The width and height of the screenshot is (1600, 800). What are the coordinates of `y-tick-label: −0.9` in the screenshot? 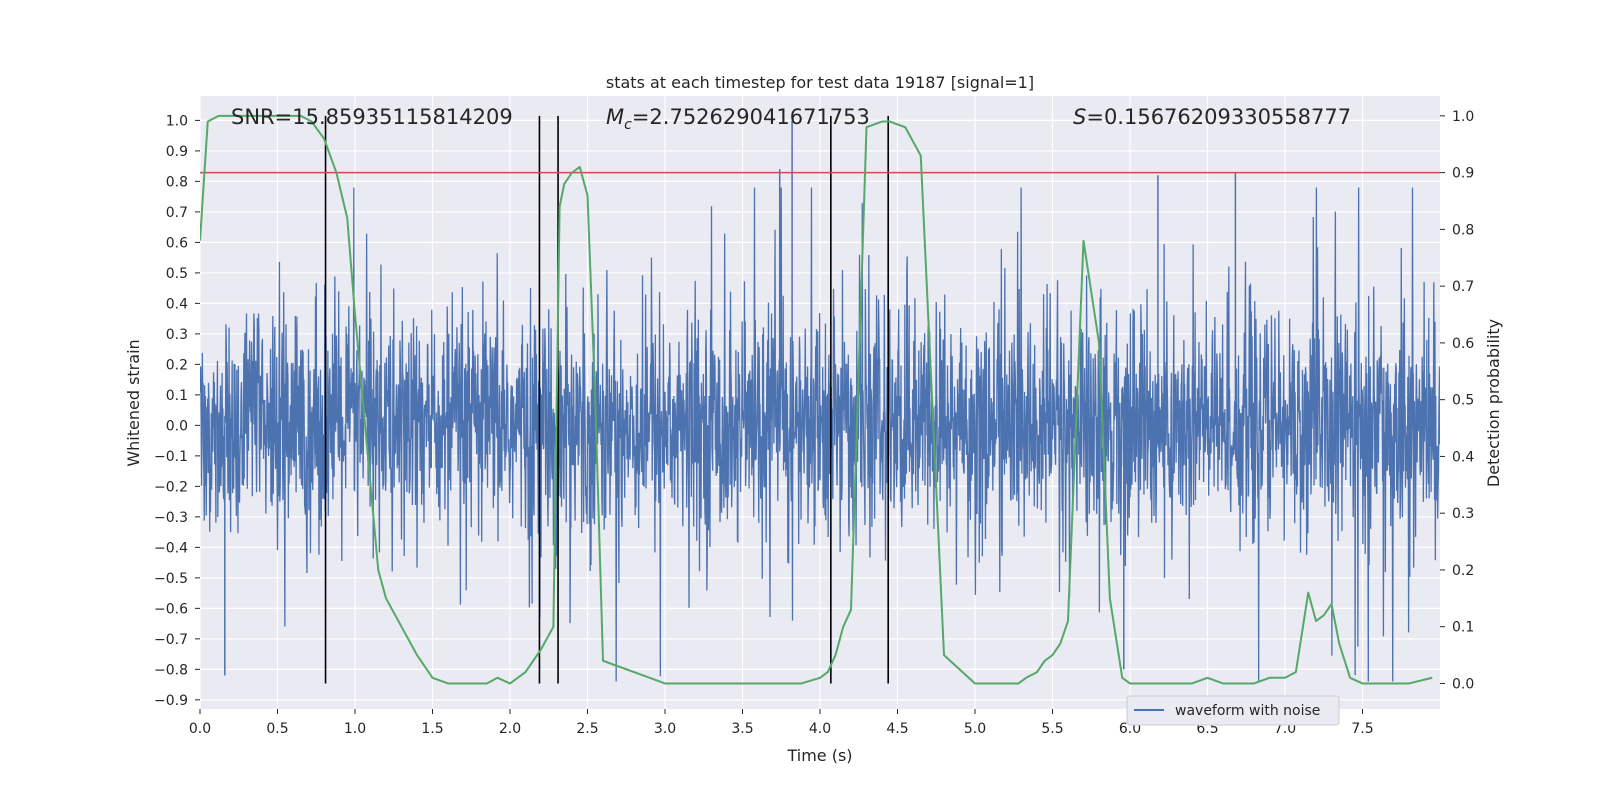 It's located at (171, 701).